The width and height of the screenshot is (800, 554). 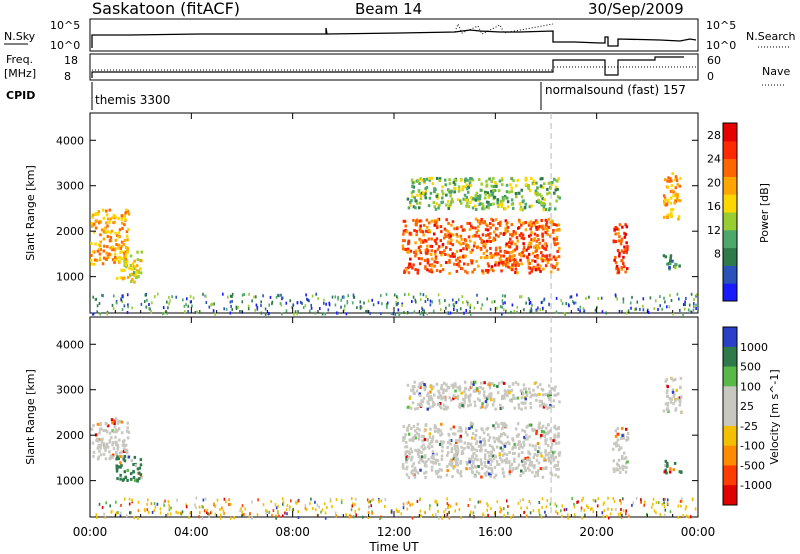 What do you see at coordinates (483, 395) in the screenshot?
I see `velocity-echo-region` at bounding box center [483, 395].